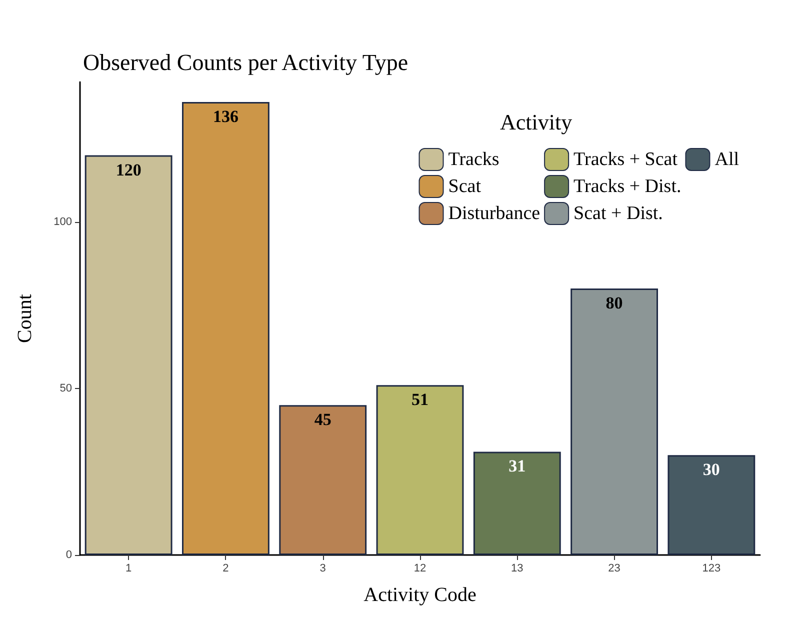 The width and height of the screenshot is (804, 623). I want to click on legend-title: Activity, so click(536, 122).